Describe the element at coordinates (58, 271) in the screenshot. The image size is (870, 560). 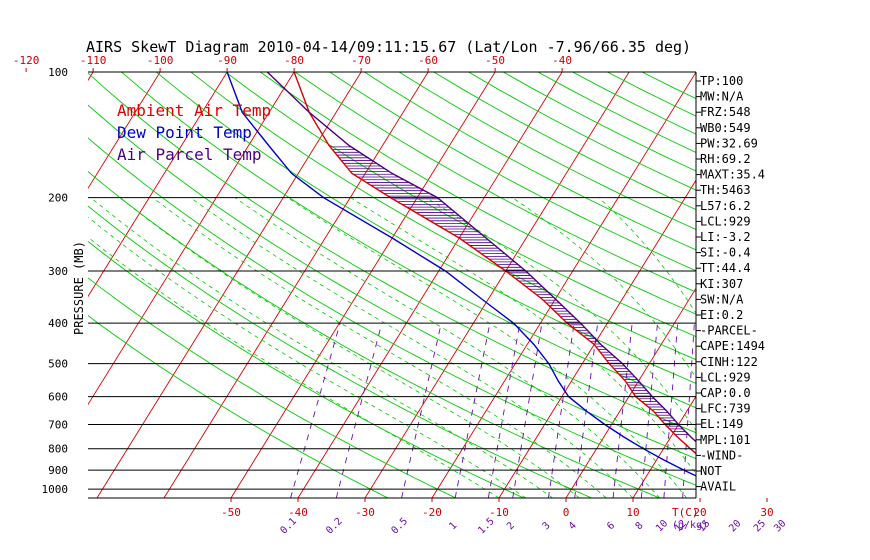
I see `pressure-tick-label: 300` at that location.